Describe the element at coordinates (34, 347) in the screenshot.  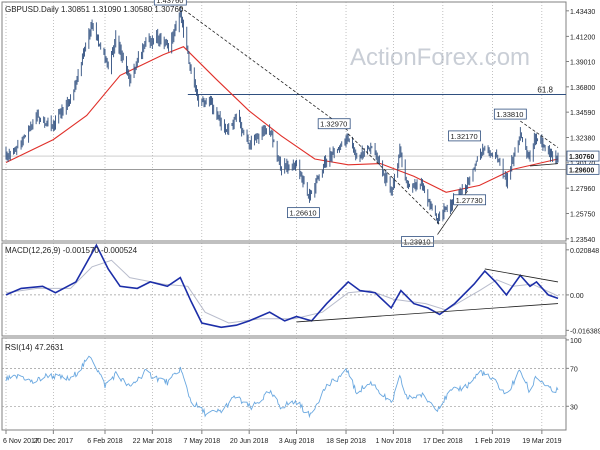
I see `rsi-header: RSI(14) 47.2631` at that location.